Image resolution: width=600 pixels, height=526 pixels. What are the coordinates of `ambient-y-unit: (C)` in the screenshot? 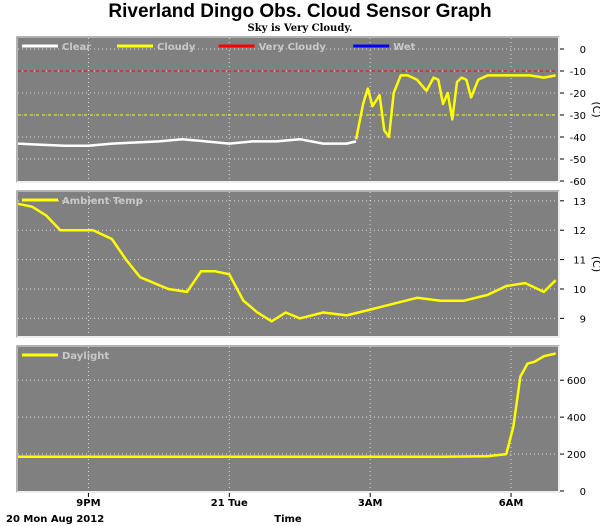 It's located at (595, 264).